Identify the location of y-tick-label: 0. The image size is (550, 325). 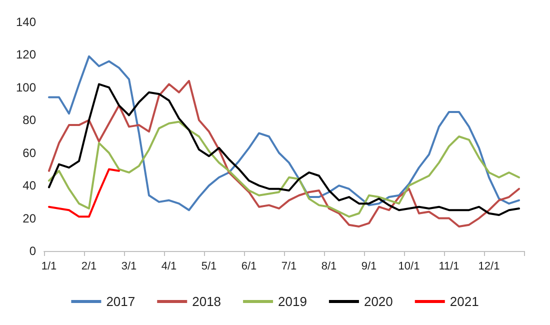
(32, 251).